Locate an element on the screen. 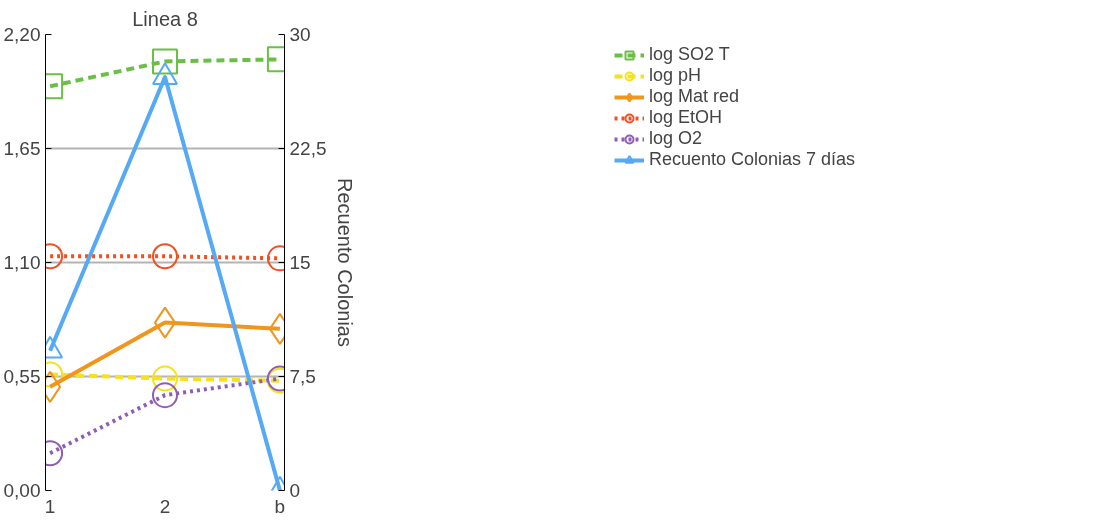 This screenshot has width=1098, height=525. y2-tick-label: 0 is located at coordinates (295, 490).